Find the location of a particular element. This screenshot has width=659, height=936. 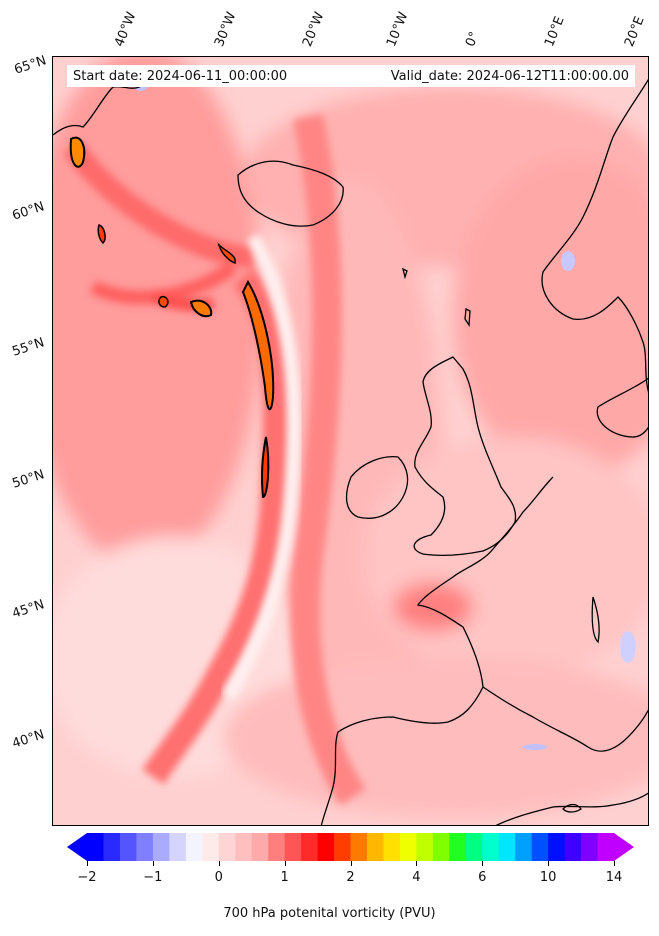

colorbar-tick-label: 0 is located at coordinates (218, 877).